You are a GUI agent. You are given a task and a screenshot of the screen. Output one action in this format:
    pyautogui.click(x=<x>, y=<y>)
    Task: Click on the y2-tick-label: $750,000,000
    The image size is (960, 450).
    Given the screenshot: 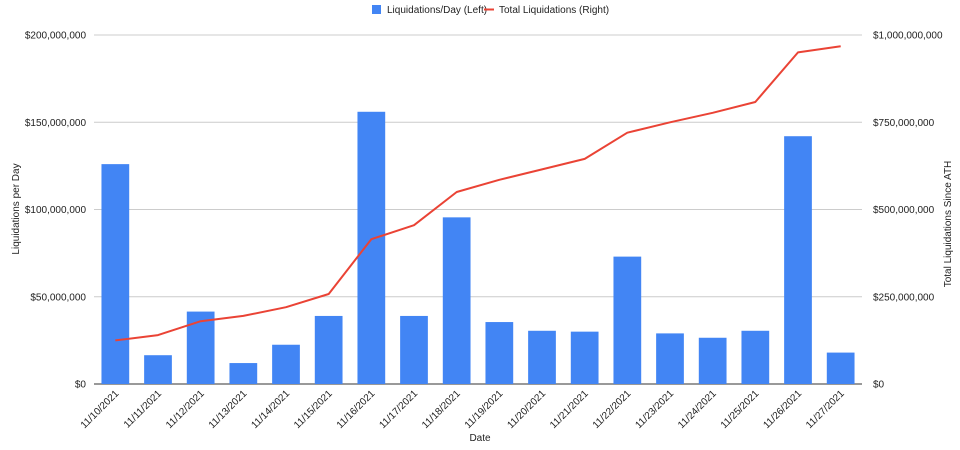 What is the action you would take?
    pyautogui.click(x=904, y=123)
    